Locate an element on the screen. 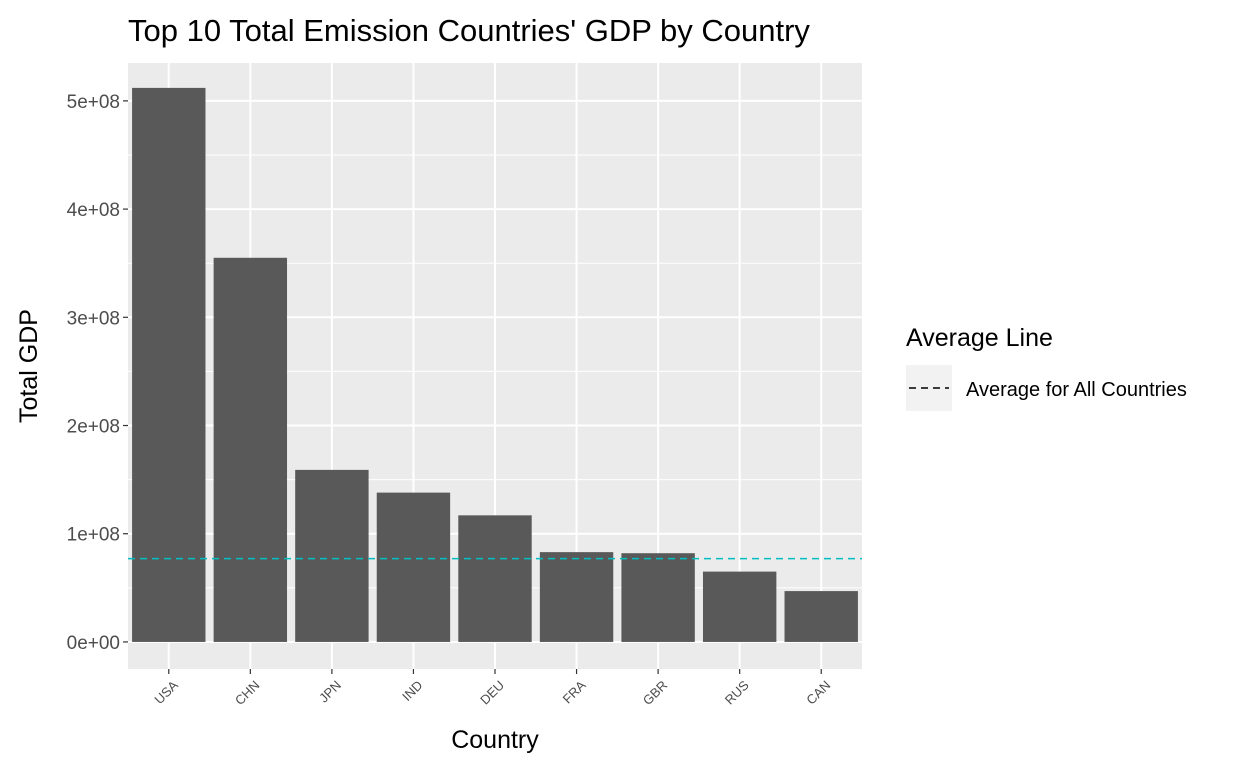  x-axis-ticks: USA CHN JPN IND DEU FRA GBR RUS CAN is located at coordinates (492, 688).